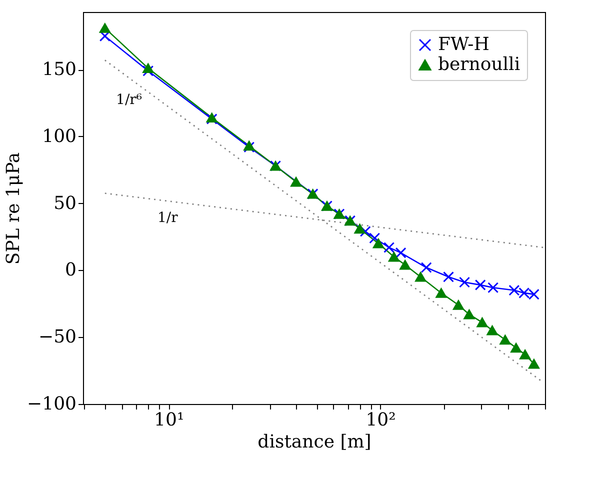 Image resolution: width=600 pixels, height=488 pixels. What do you see at coordinates (129, 100) in the screenshot?
I see `annotation: 1/r⁶` at bounding box center [129, 100].